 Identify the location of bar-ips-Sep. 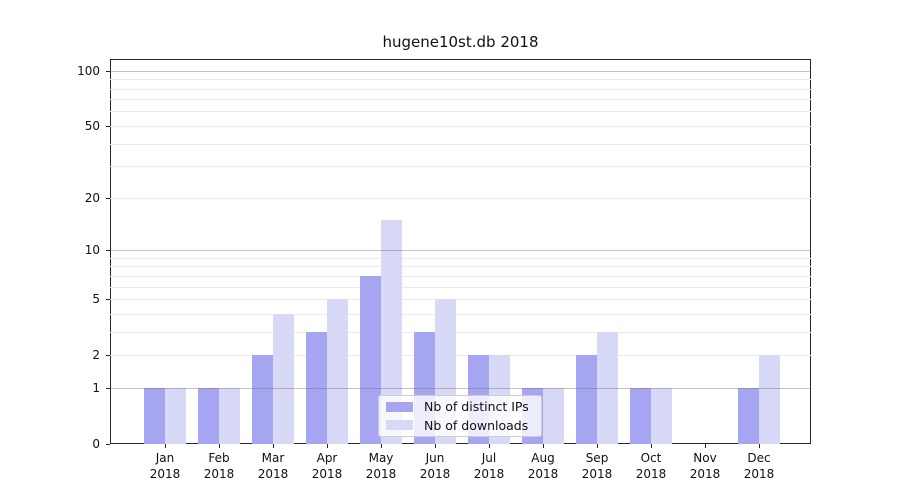
(586, 399).